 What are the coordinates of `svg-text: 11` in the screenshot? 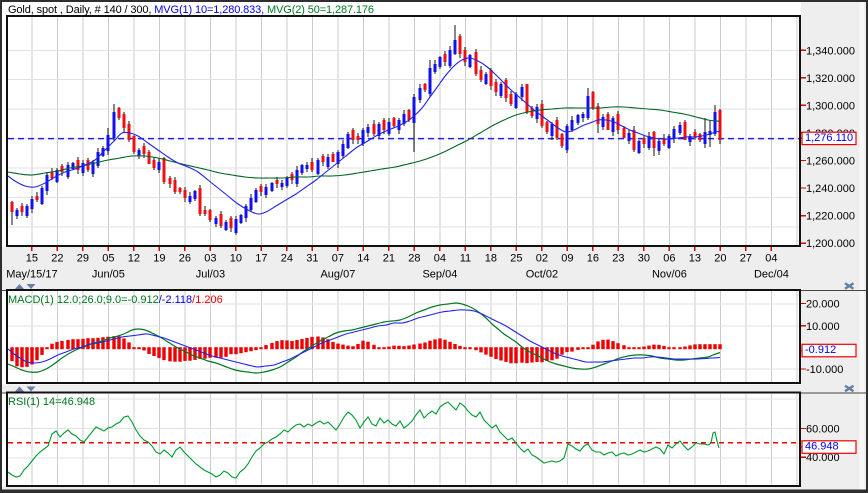 It's located at (465, 259).